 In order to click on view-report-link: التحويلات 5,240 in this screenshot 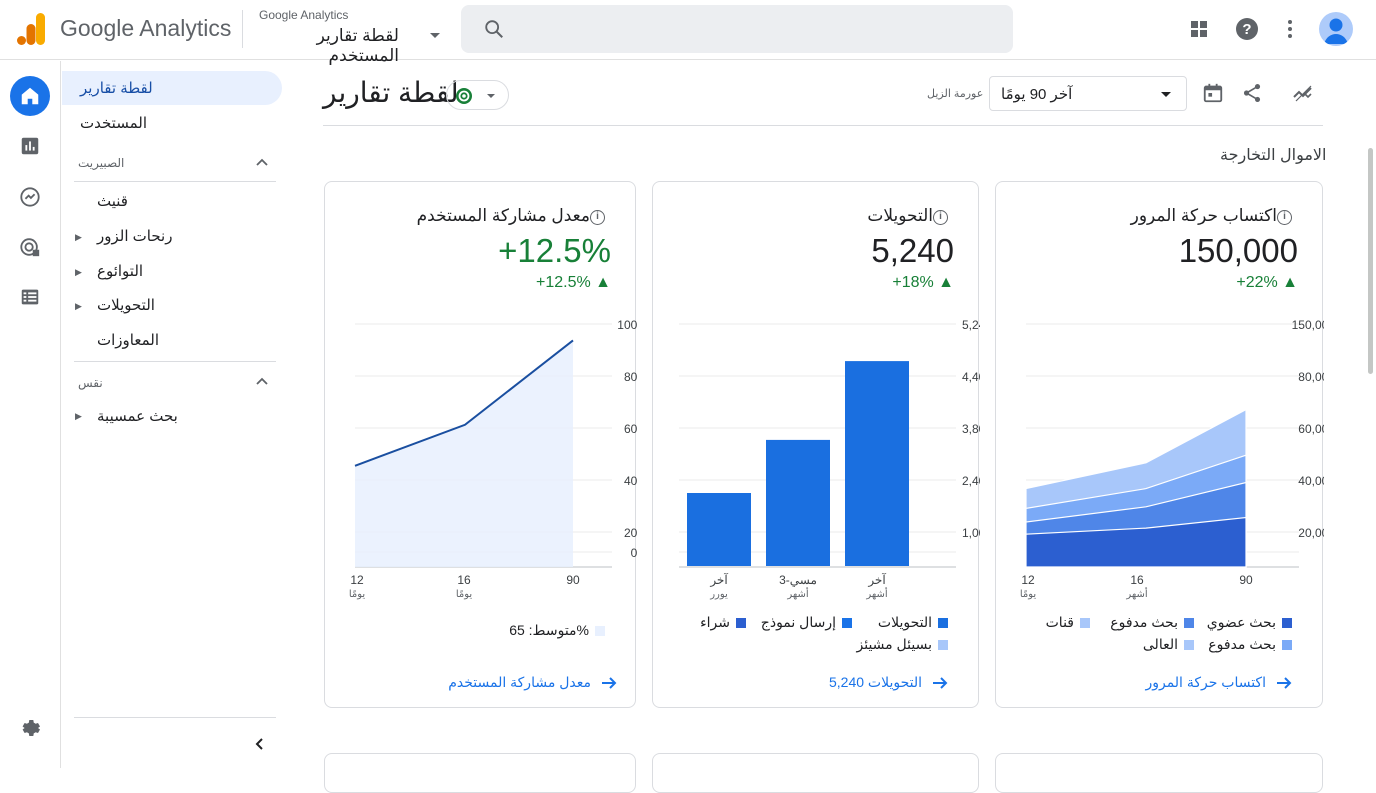, I will do `click(888, 682)`.